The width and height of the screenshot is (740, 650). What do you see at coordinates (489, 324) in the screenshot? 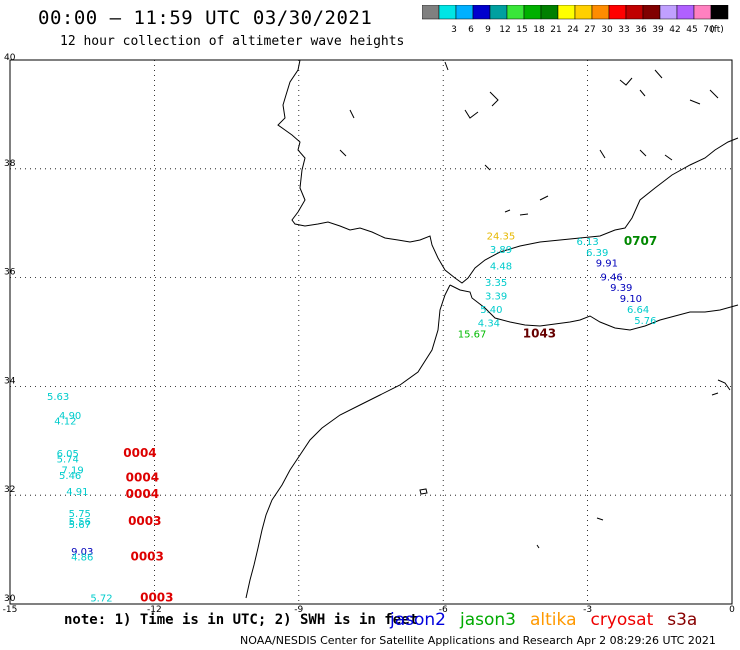
I see `wave-height-label: 4.34` at bounding box center [489, 324].